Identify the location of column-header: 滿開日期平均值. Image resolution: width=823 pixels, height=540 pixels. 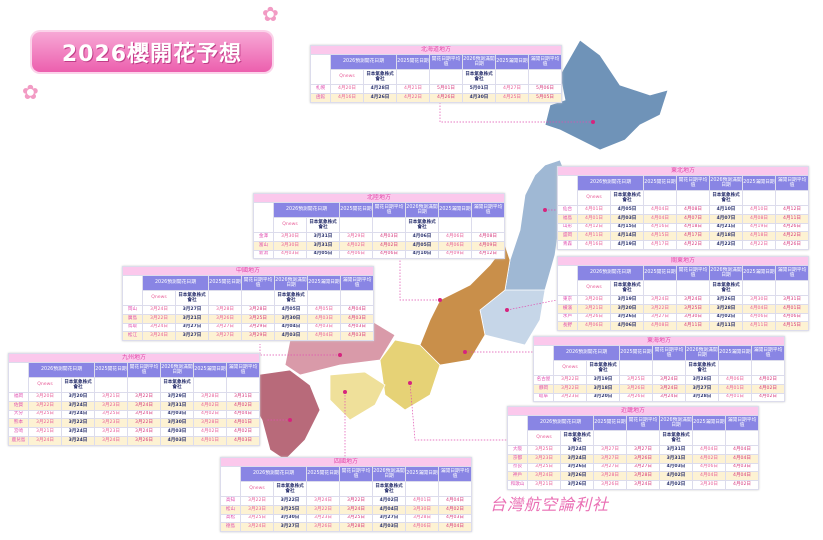
(768, 353).